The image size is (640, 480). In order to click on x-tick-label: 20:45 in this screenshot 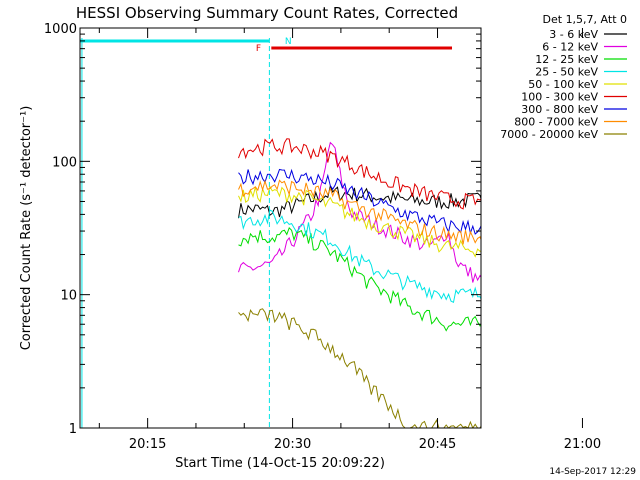, I will do `click(437, 444)`.